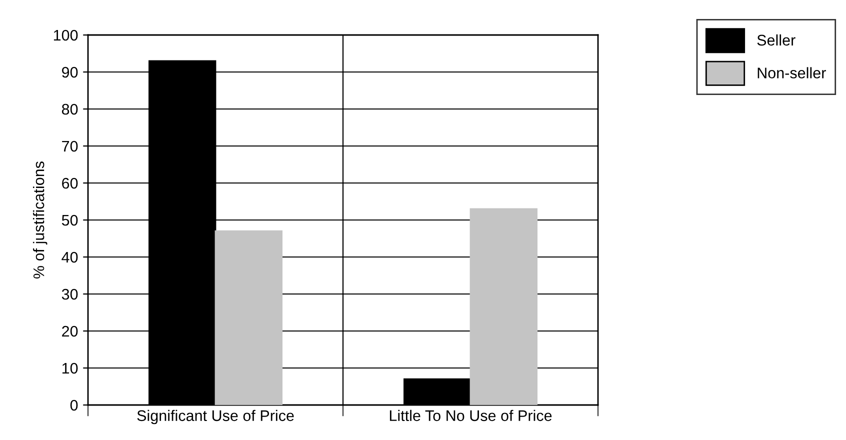 This screenshot has height=440, width=846. What do you see at coordinates (70, 257) in the screenshot?
I see `y-tick-label: 40` at bounding box center [70, 257].